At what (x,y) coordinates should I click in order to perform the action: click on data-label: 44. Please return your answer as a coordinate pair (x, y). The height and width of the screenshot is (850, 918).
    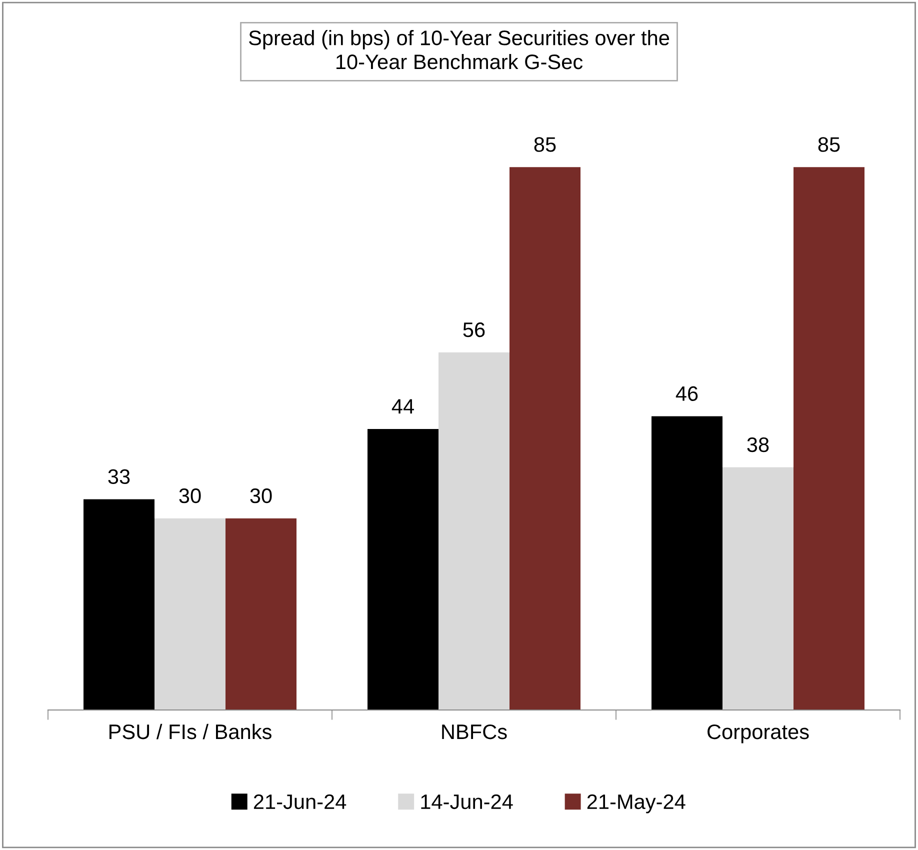
    Looking at the image, I should click on (403, 406).